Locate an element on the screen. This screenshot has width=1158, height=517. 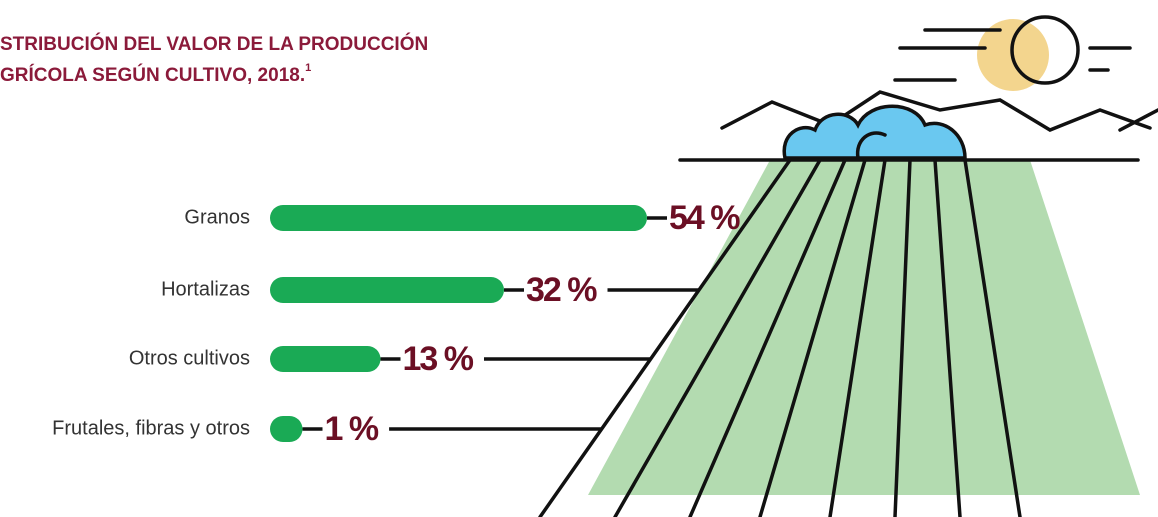
value-label: 13 % is located at coordinates (438, 359).